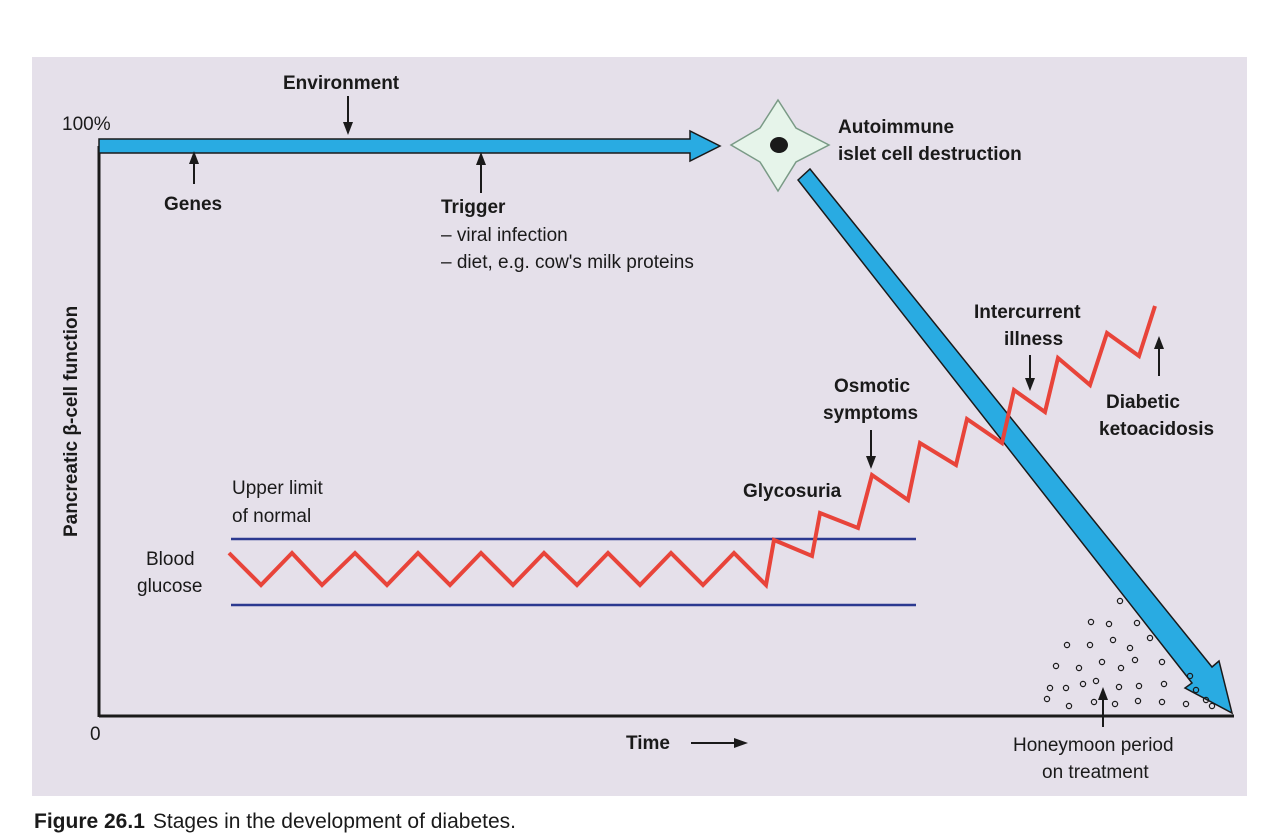 This screenshot has width=1270, height=837. I want to click on intercurrent-illness-arrow-icon, so click(1030, 373).